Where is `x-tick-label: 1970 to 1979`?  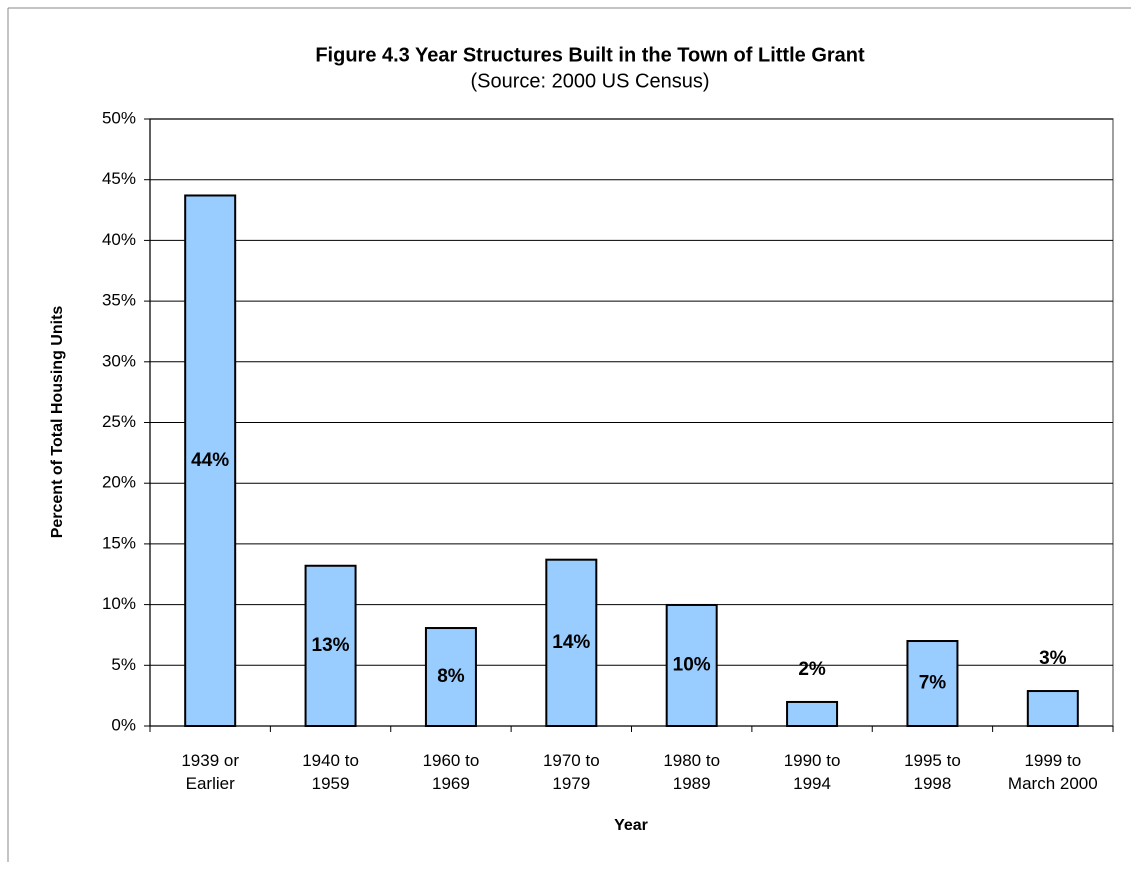 x-tick-label: 1970 to 1979 is located at coordinates (571, 772).